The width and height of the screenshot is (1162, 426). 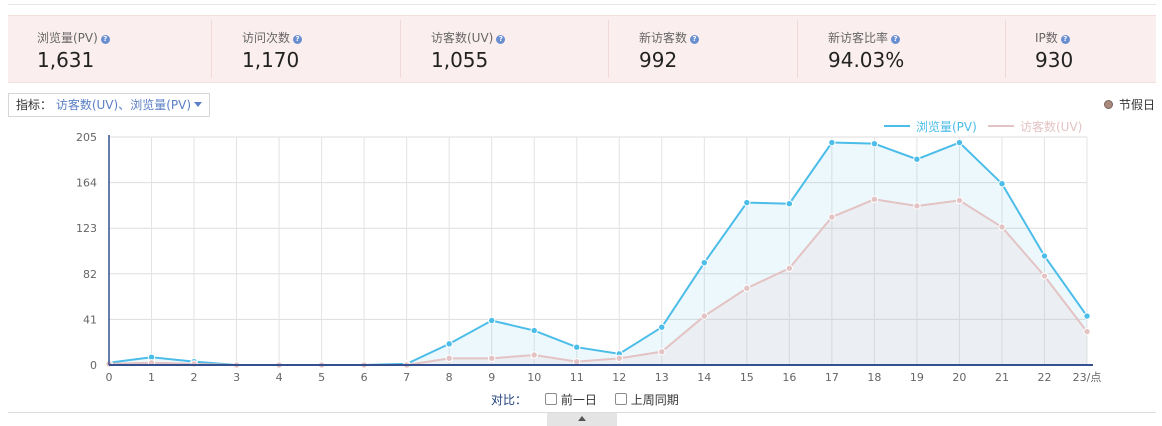 I want to click on metric-new-visitors: 新访客数? 992, so click(x=714, y=49).